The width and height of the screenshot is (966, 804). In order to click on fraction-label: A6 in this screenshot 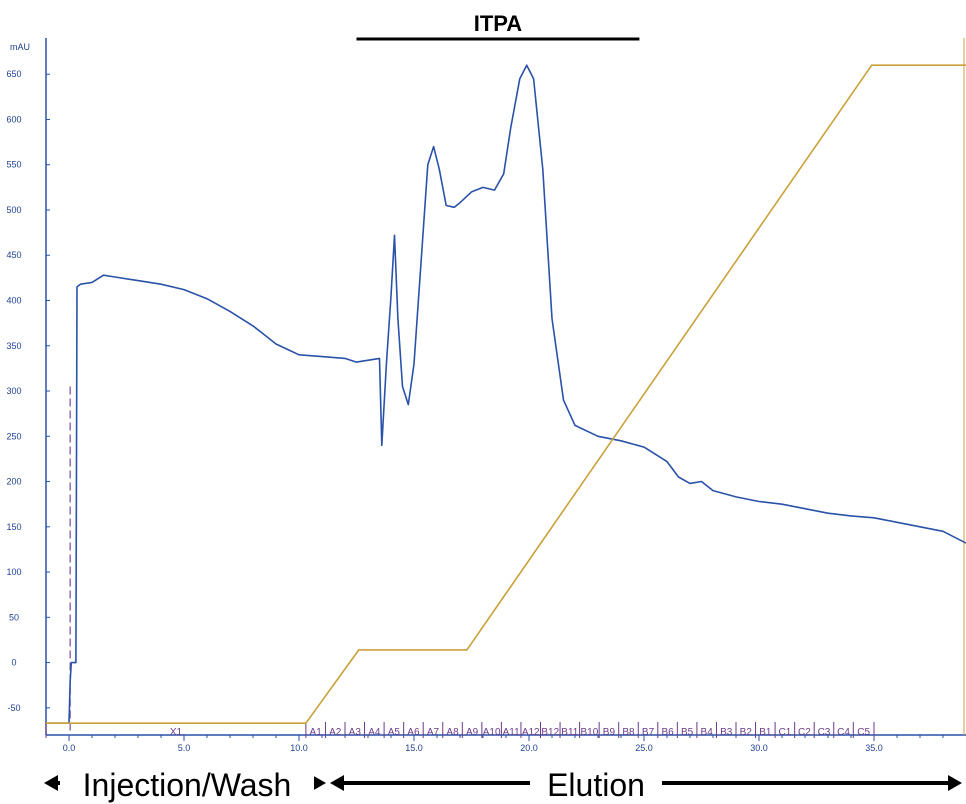, I will do `click(413, 732)`.